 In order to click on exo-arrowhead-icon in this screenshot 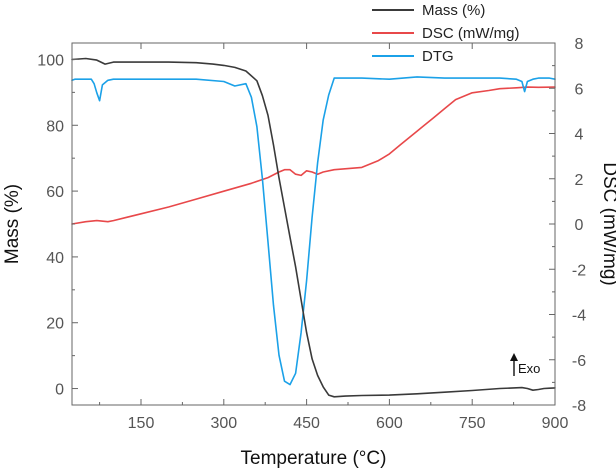, I will do `click(514, 357)`.